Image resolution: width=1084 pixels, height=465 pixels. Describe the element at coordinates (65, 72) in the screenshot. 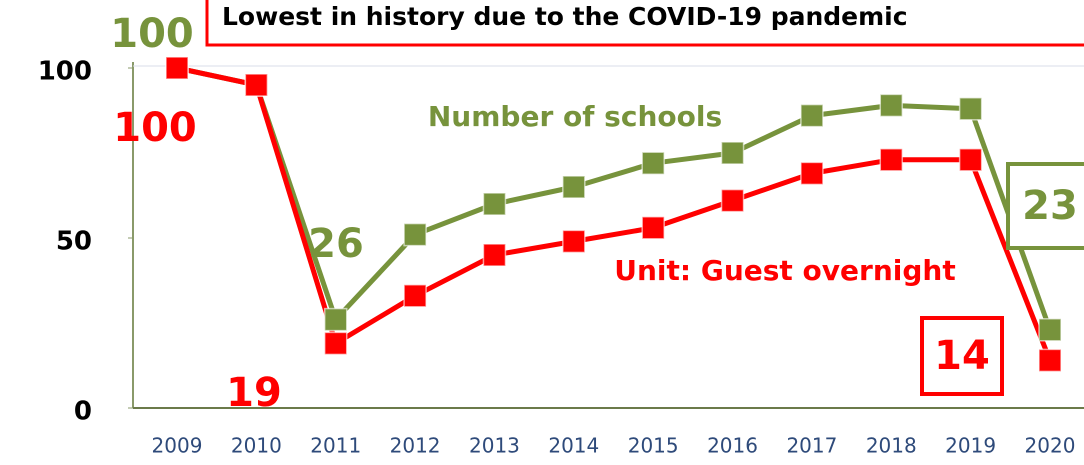

I see `y-tick-label: 100` at that location.